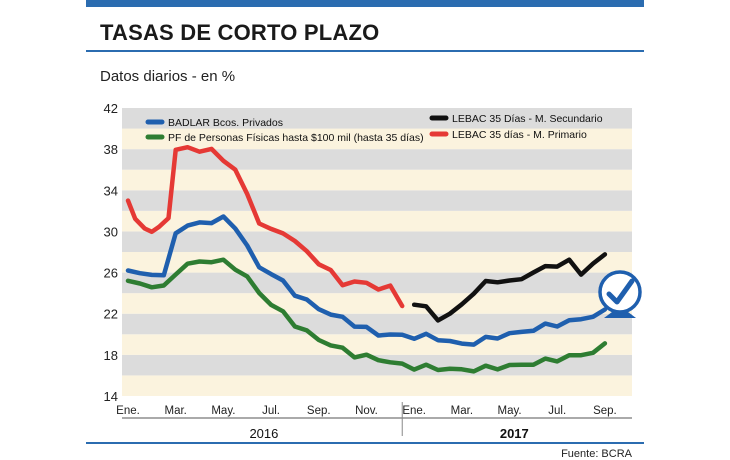 The image size is (730, 460). I want to click on chart-title: TASAS DE CORTO PLAZO, so click(240, 32).